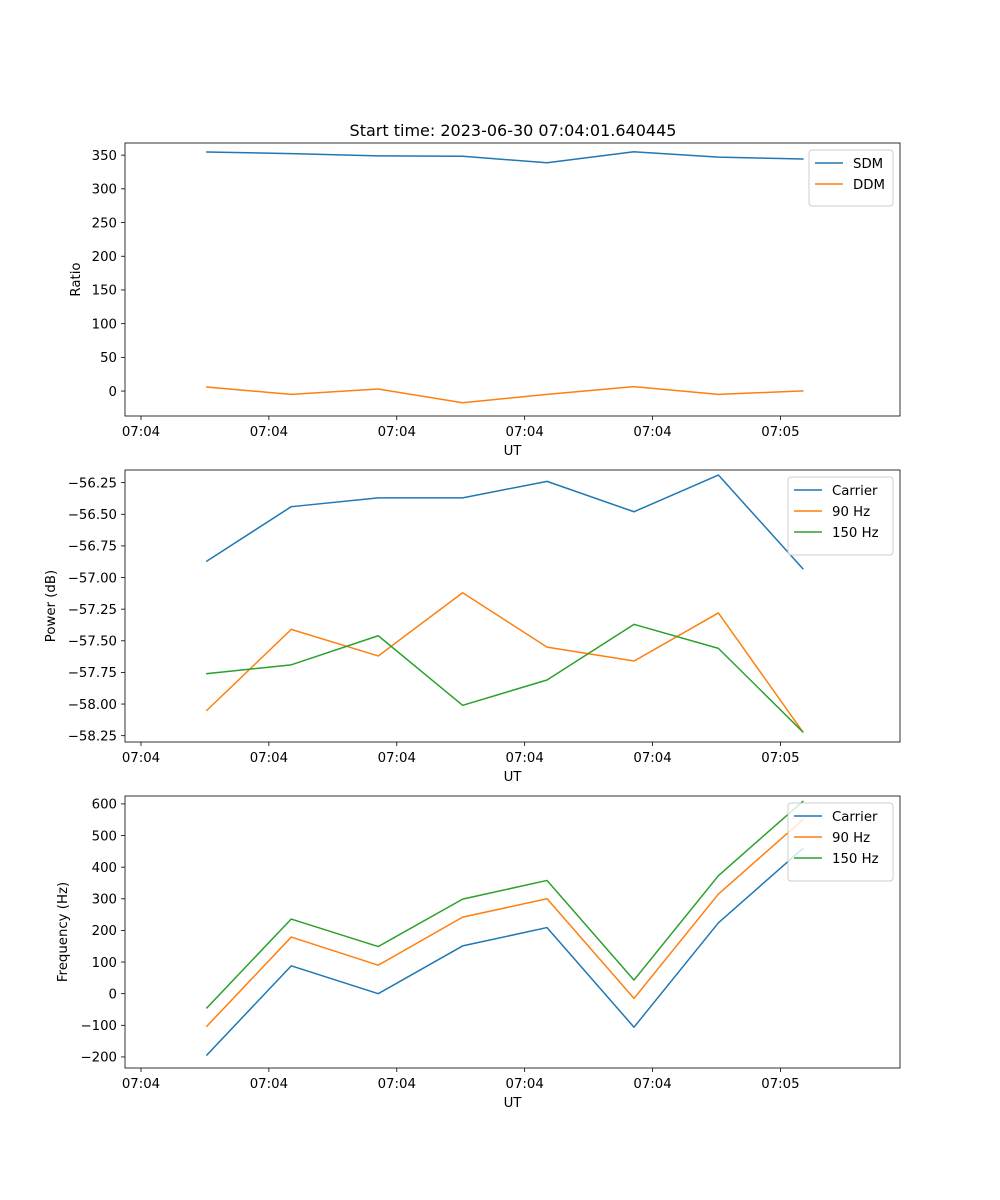 This screenshot has height=1200, width=1000. I want to click on y-axis-label: Power (dB), so click(51, 606).